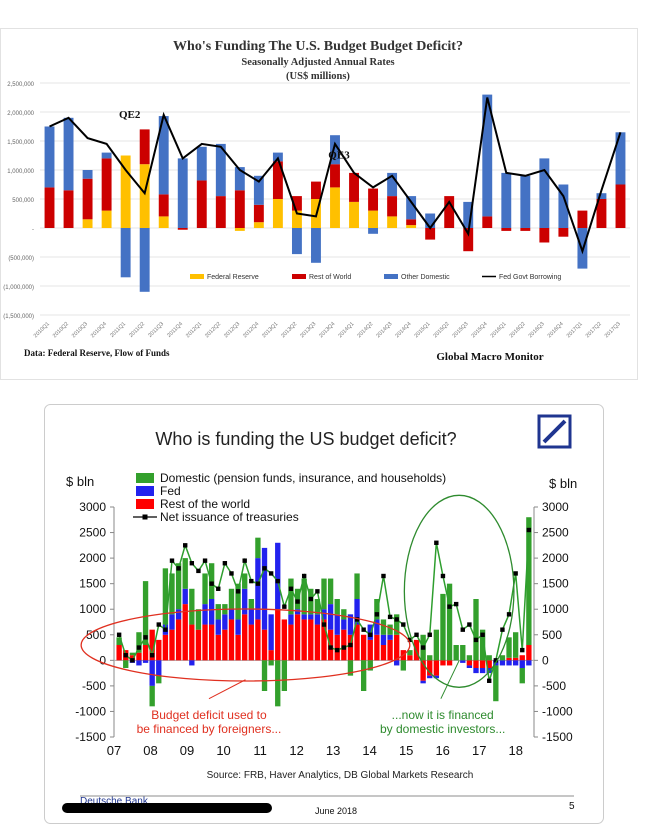 Image resolution: width=658 pixels, height=829 pixels. Describe the element at coordinates (406, 750) in the screenshot. I see `c2-x-tick-label: 15` at that location.